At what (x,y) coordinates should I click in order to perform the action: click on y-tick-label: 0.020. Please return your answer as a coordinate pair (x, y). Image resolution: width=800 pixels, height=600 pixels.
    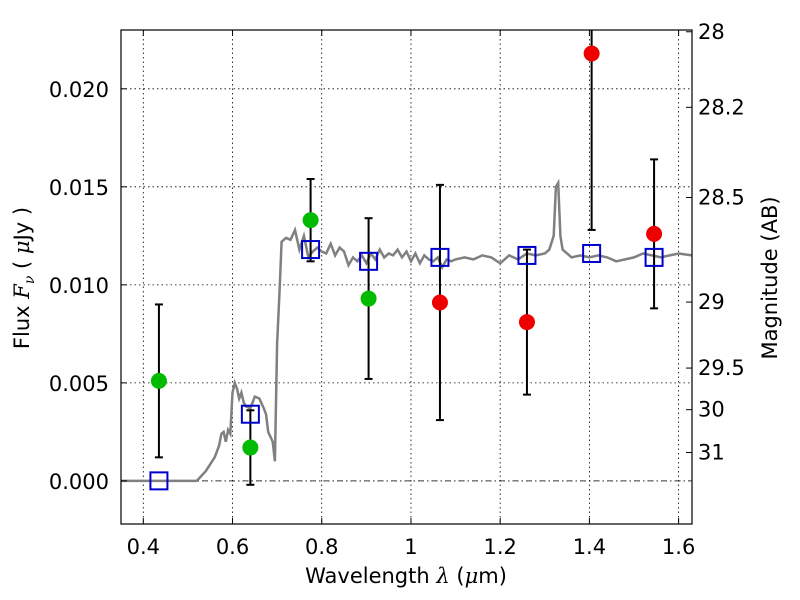
    Looking at the image, I should click on (79, 90).